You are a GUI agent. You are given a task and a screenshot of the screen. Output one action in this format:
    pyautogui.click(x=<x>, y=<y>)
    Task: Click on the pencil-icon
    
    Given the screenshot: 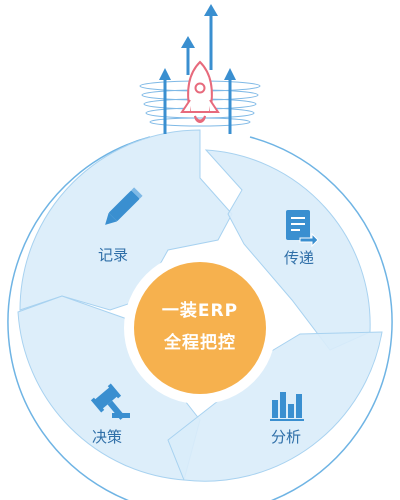 What is the action you would take?
    pyautogui.click(x=124, y=206)
    